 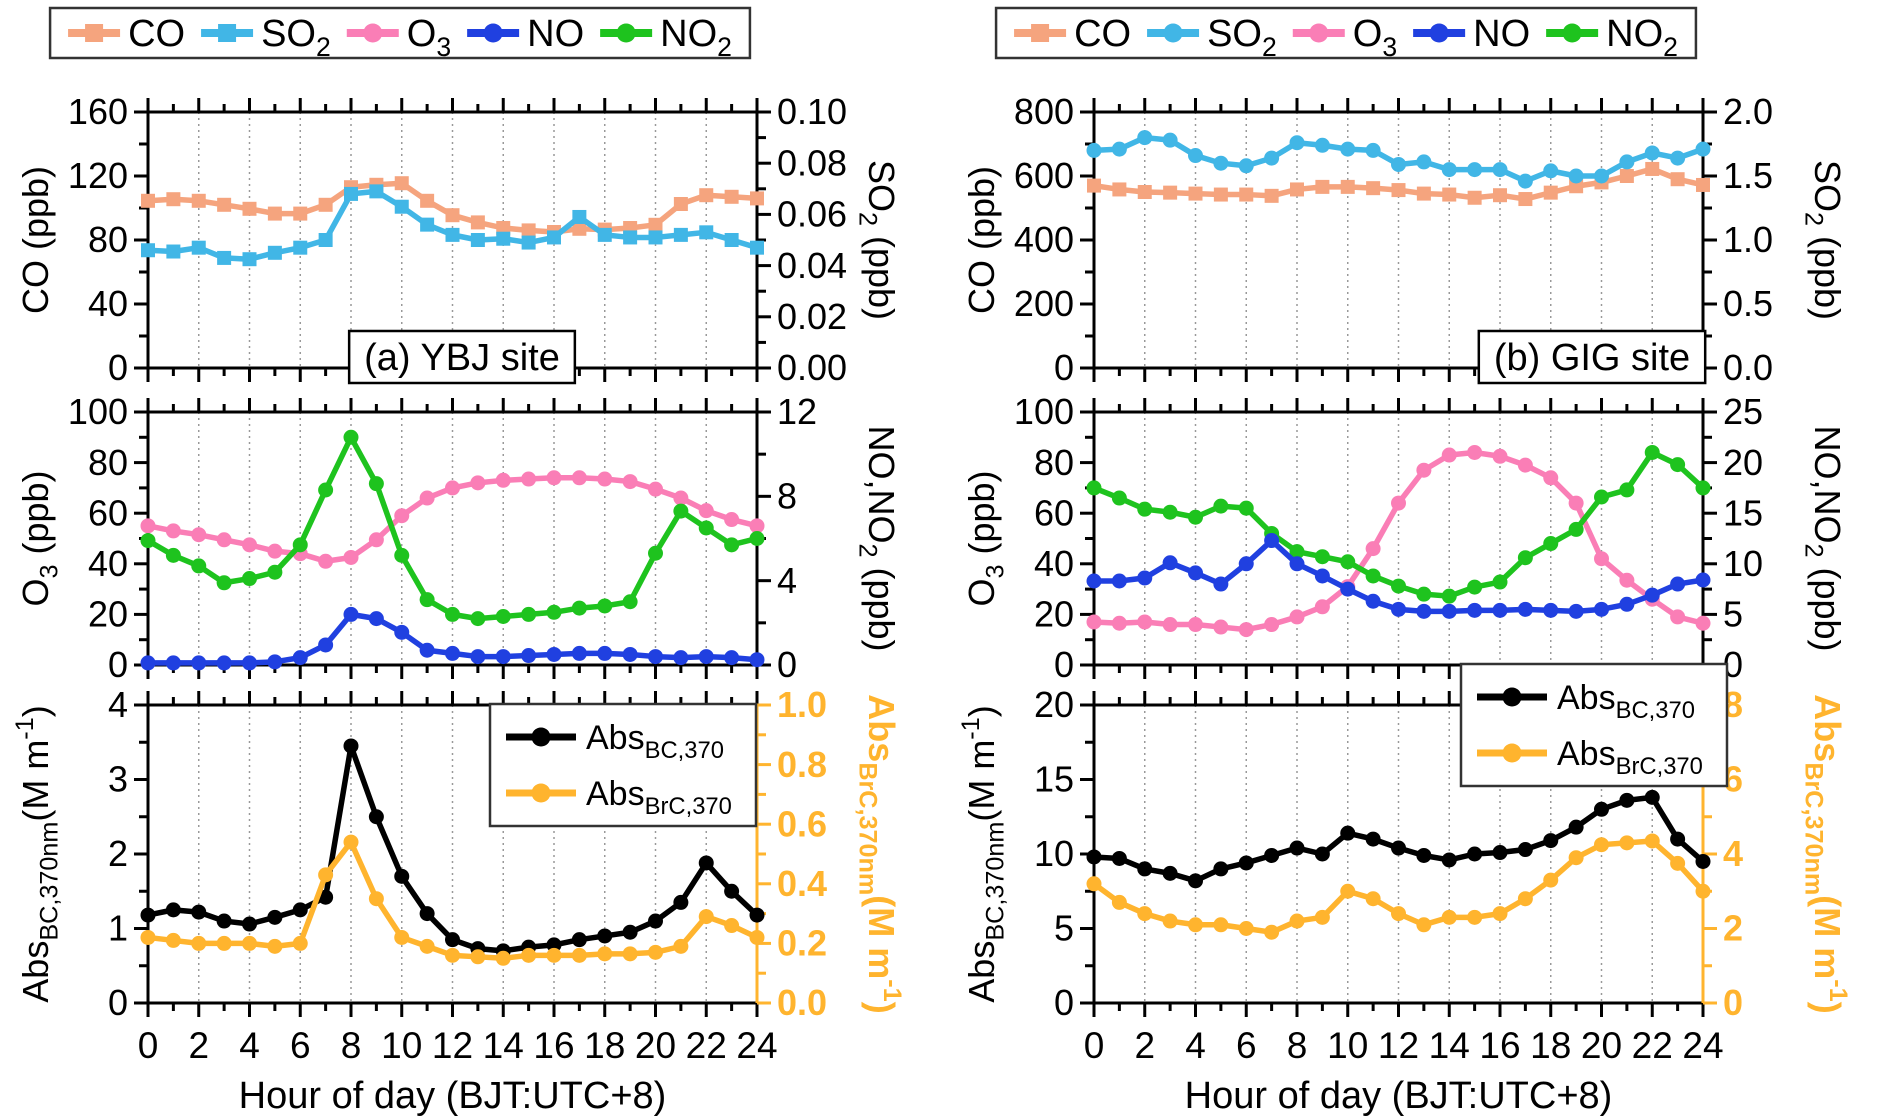 I want to click on series-gig-absbc370, so click(x=1398, y=839).